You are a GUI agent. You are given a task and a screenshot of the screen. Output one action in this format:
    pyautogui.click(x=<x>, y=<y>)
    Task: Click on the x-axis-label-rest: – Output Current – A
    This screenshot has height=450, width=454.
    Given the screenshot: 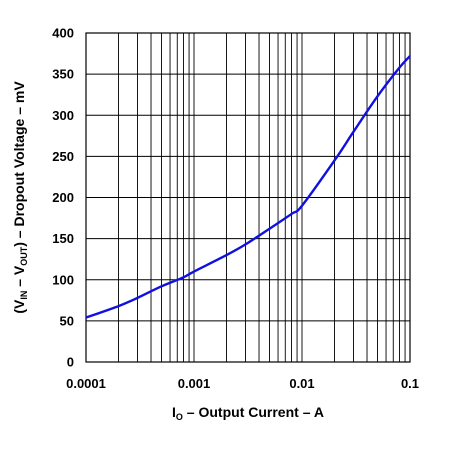 What is the action you would take?
    pyautogui.click(x=253, y=412)
    